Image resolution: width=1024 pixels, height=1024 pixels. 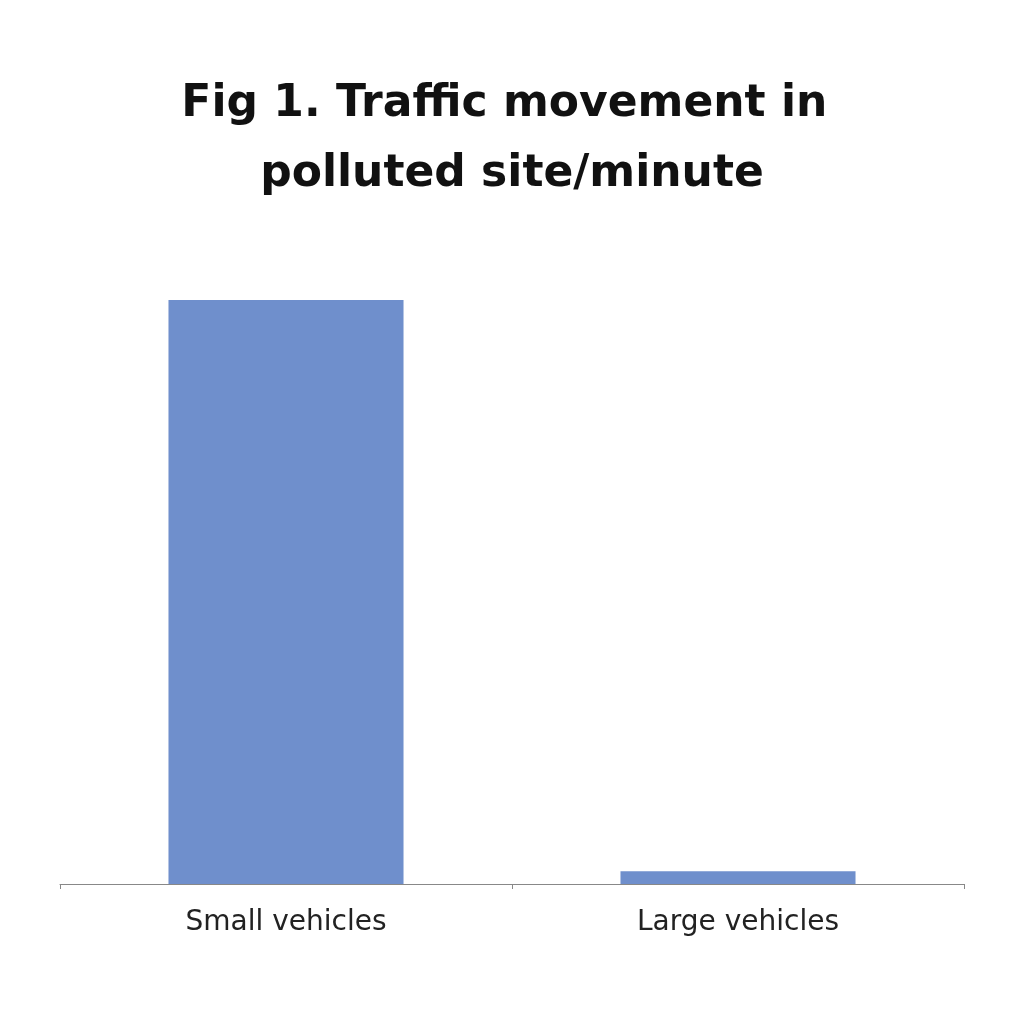 What do you see at coordinates (512, 135) in the screenshot?
I see `chart-title: Fig 1. Traffic movement in polluted site/minute` at bounding box center [512, 135].